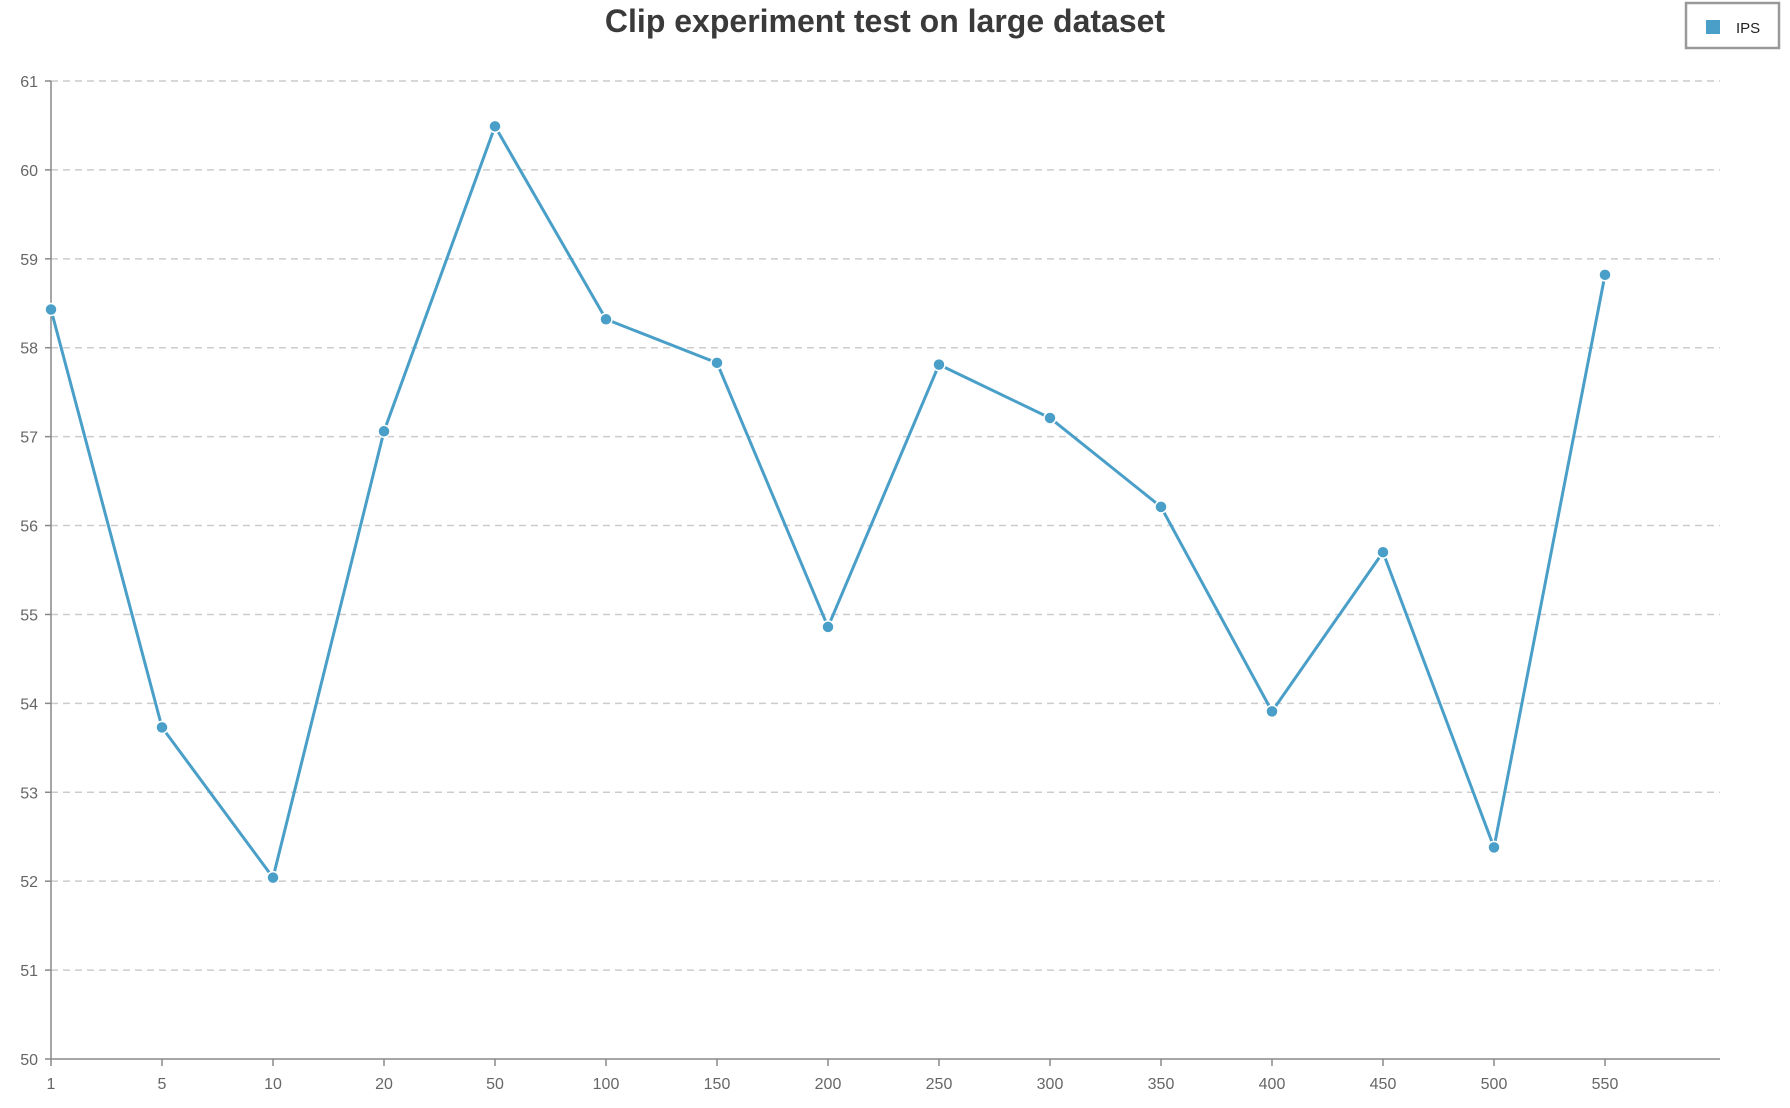 Image resolution: width=1790 pixels, height=1108 pixels. What do you see at coordinates (29, 82) in the screenshot?
I see `y-tick-label: 61` at bounding box center [29, 82].